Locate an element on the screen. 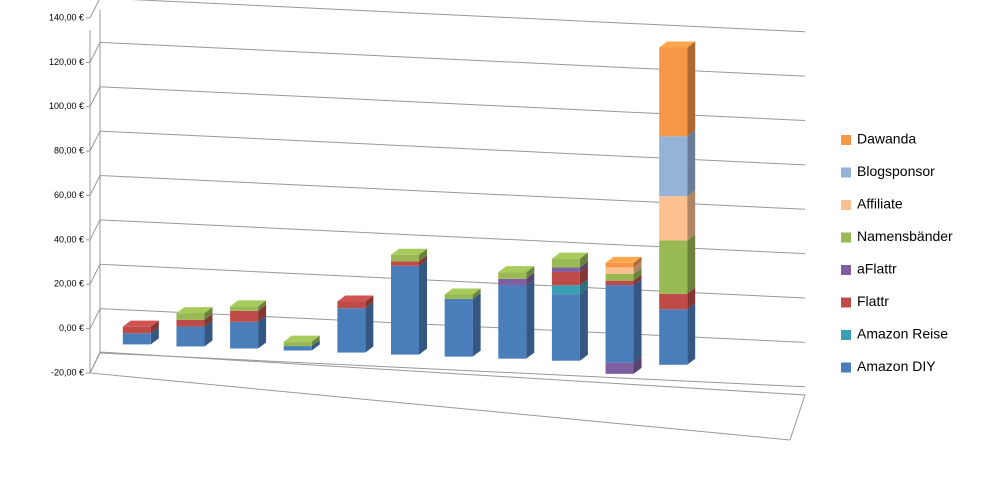  legend-label: aFlattr is located at coordinates (877, 269).